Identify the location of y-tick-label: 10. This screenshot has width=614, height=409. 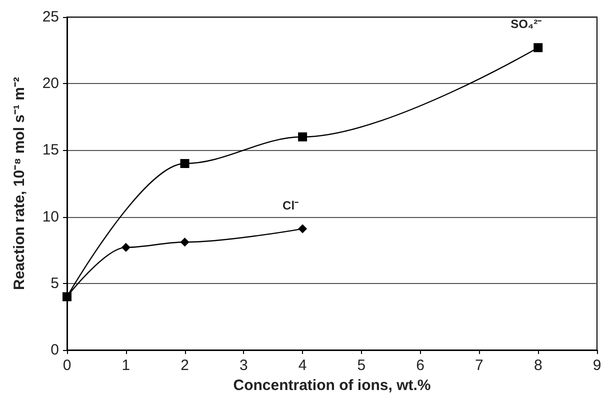
(50, 217).